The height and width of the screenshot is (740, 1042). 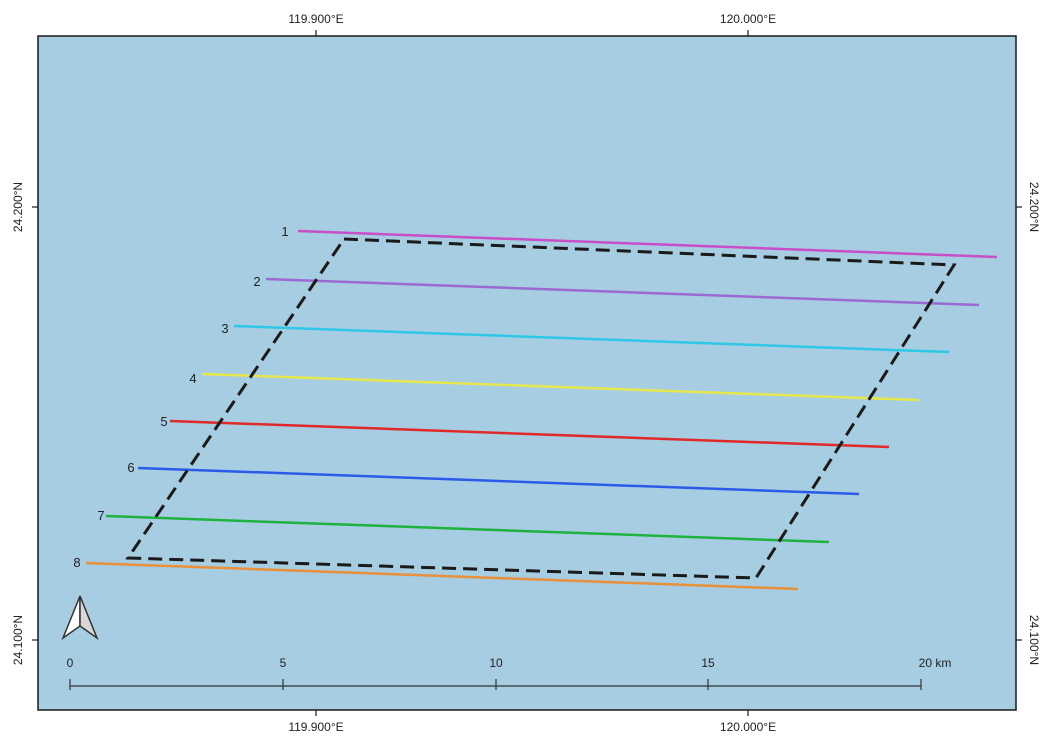 I want to click on north-arrow-icon, so click(x=80, y=618).